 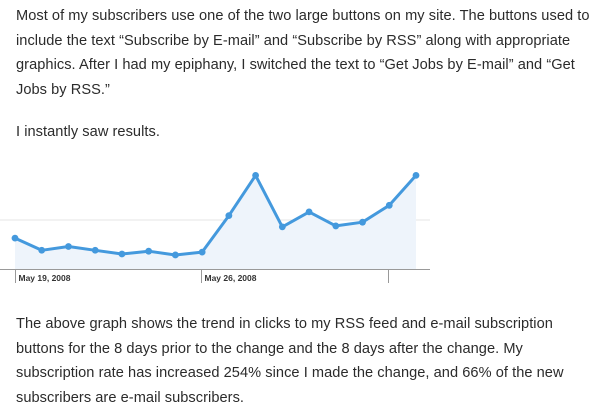 I want to click on x-tick-label: May 19, 2008, so click(x=45, y=278).